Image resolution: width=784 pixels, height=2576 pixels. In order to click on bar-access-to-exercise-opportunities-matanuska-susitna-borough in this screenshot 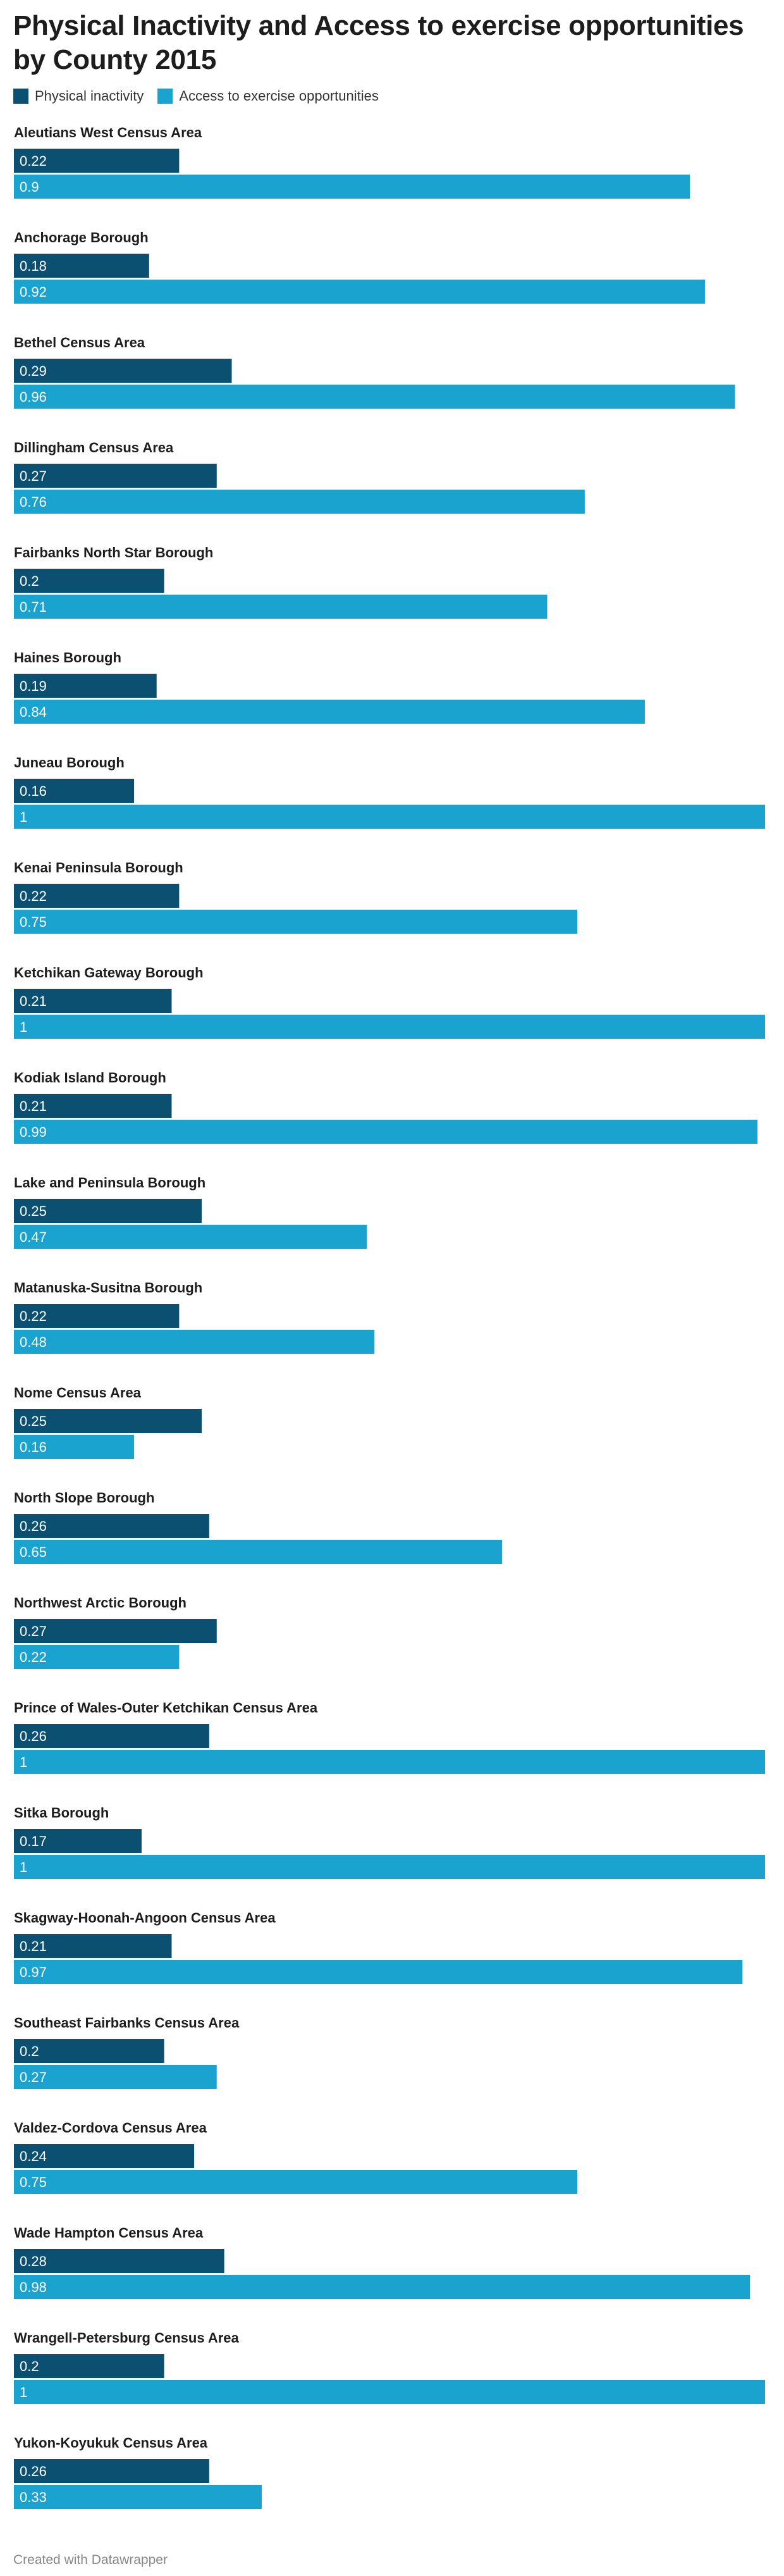, I will do `click(194, 1342)`.